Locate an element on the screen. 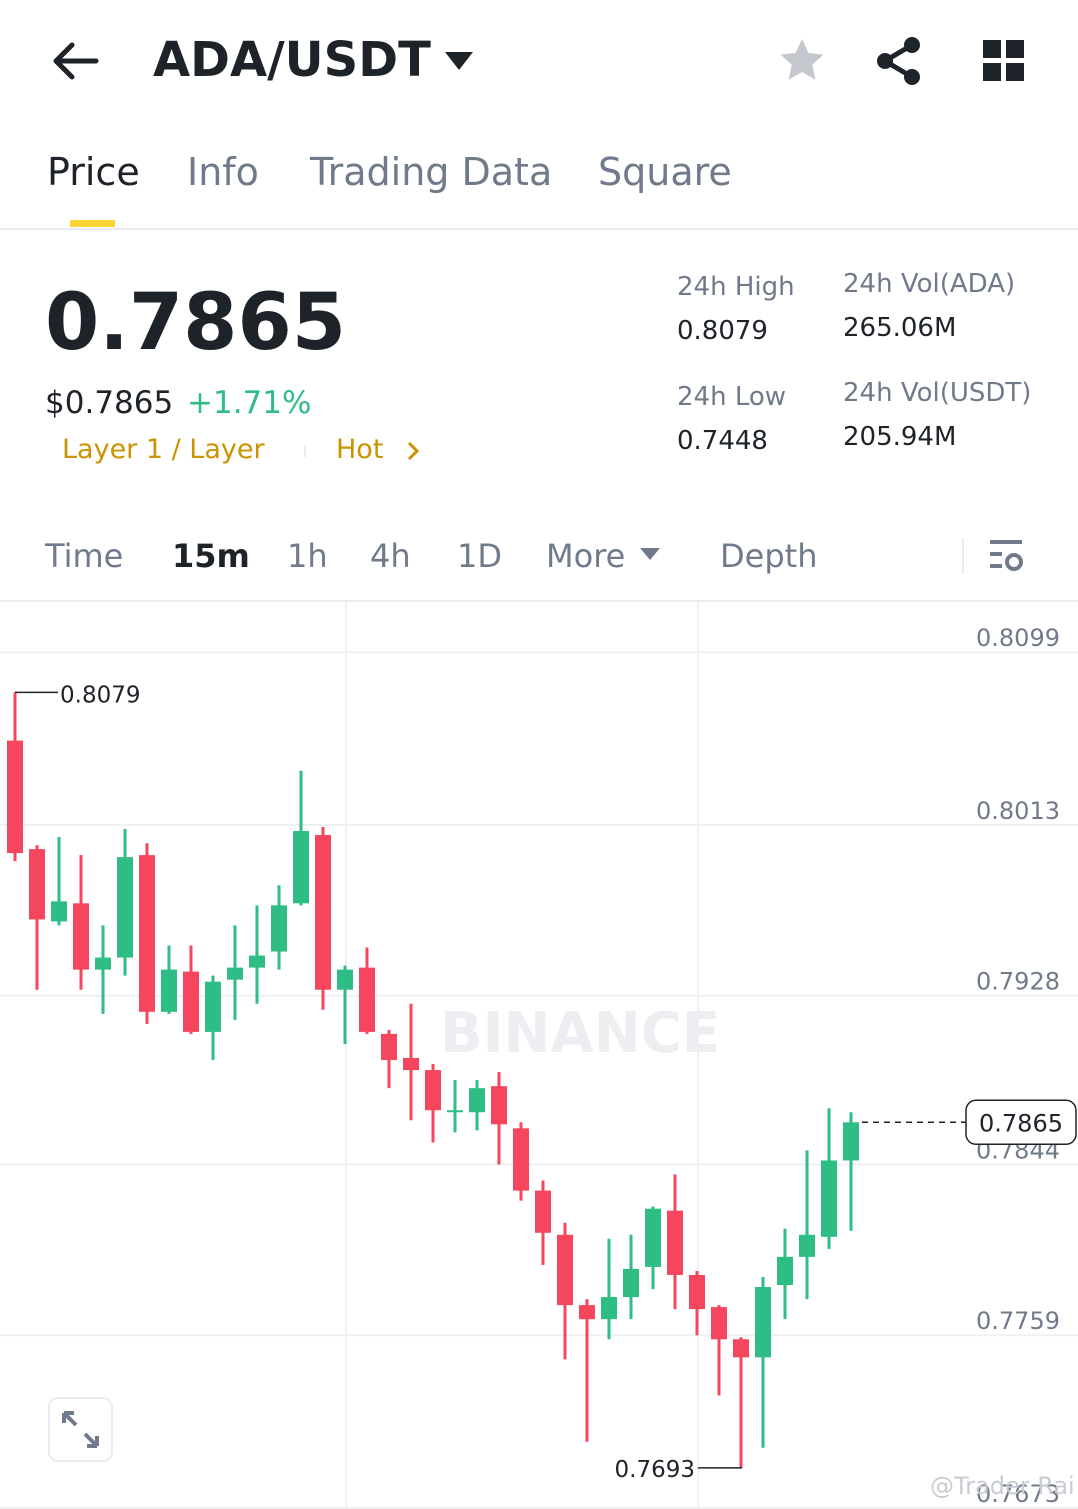  last-price-box is located at coordinates (1021, 1122).